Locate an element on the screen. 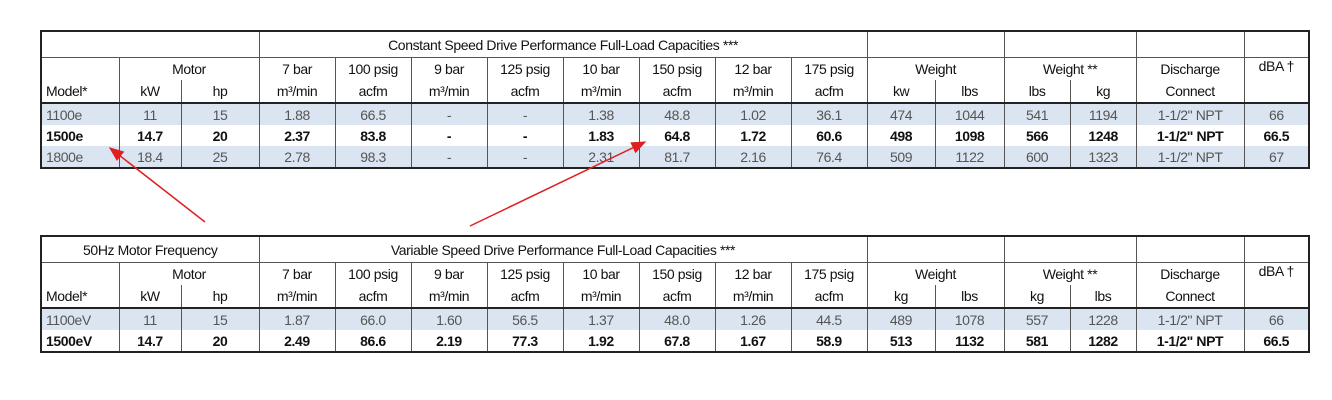 The image size is (1332, 400). data-cell: 56.5 is located at coordinates (525, 319).